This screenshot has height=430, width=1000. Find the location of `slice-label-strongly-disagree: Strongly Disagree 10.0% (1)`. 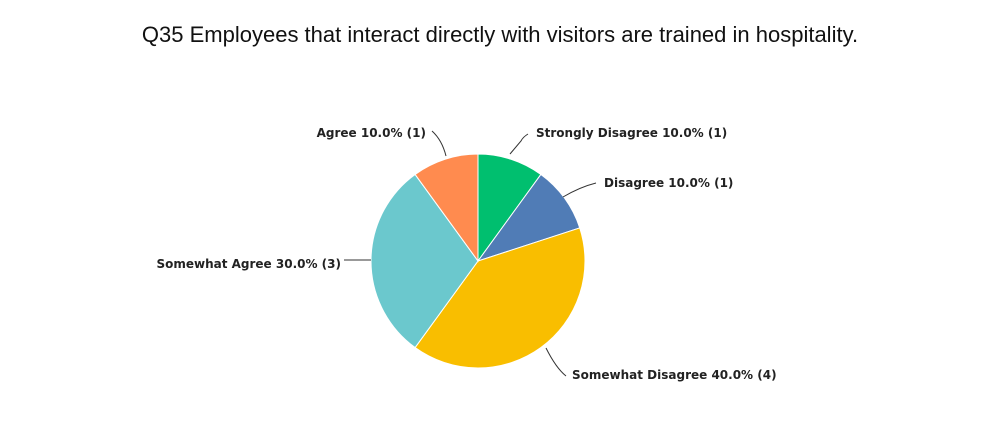

slice-label-strongly-disagree: Strongly Disagree 10.0% (1) is located at coordinates (631, 133).